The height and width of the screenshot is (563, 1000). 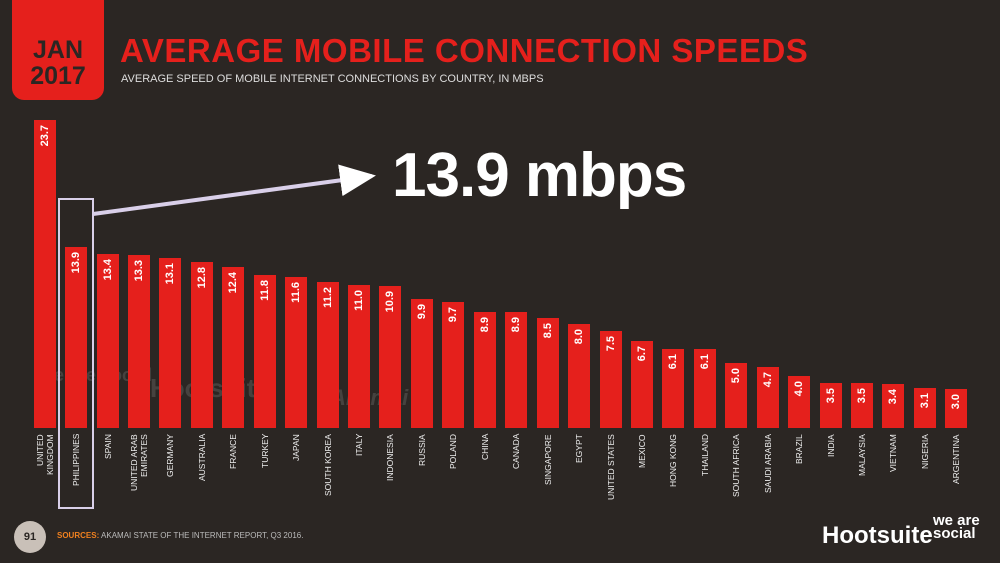 I want to click on bar: 11.6, so click(x=296, y=352).